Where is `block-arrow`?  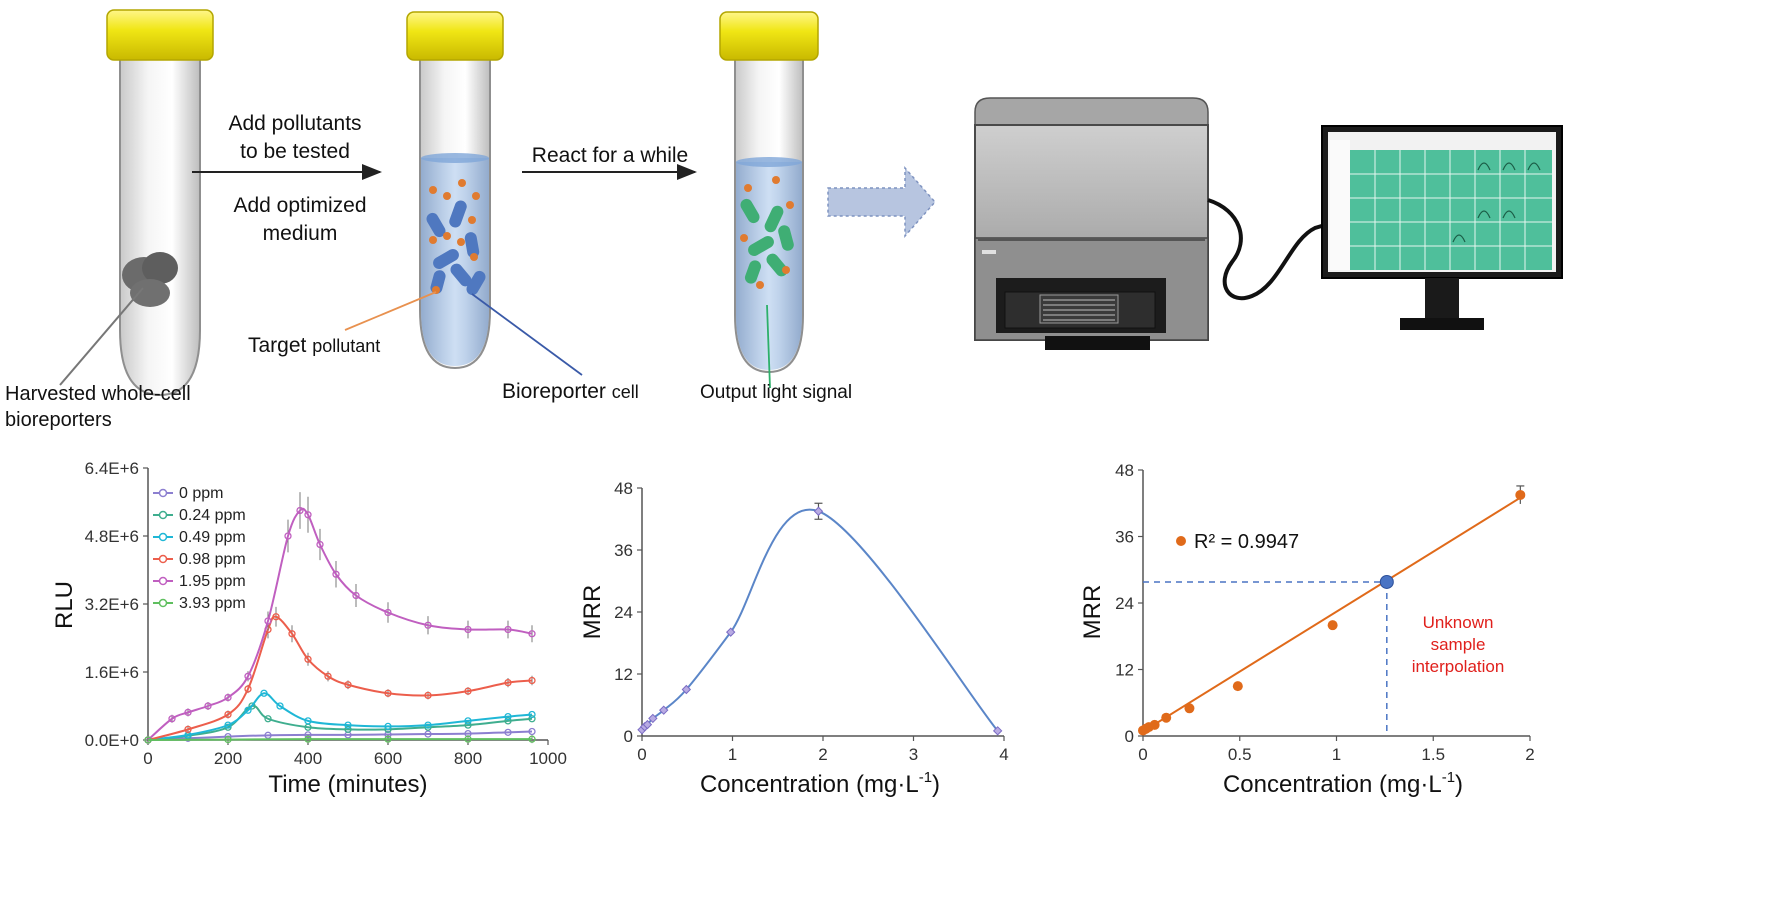
block-arrow is located at coordinates (882, 202).